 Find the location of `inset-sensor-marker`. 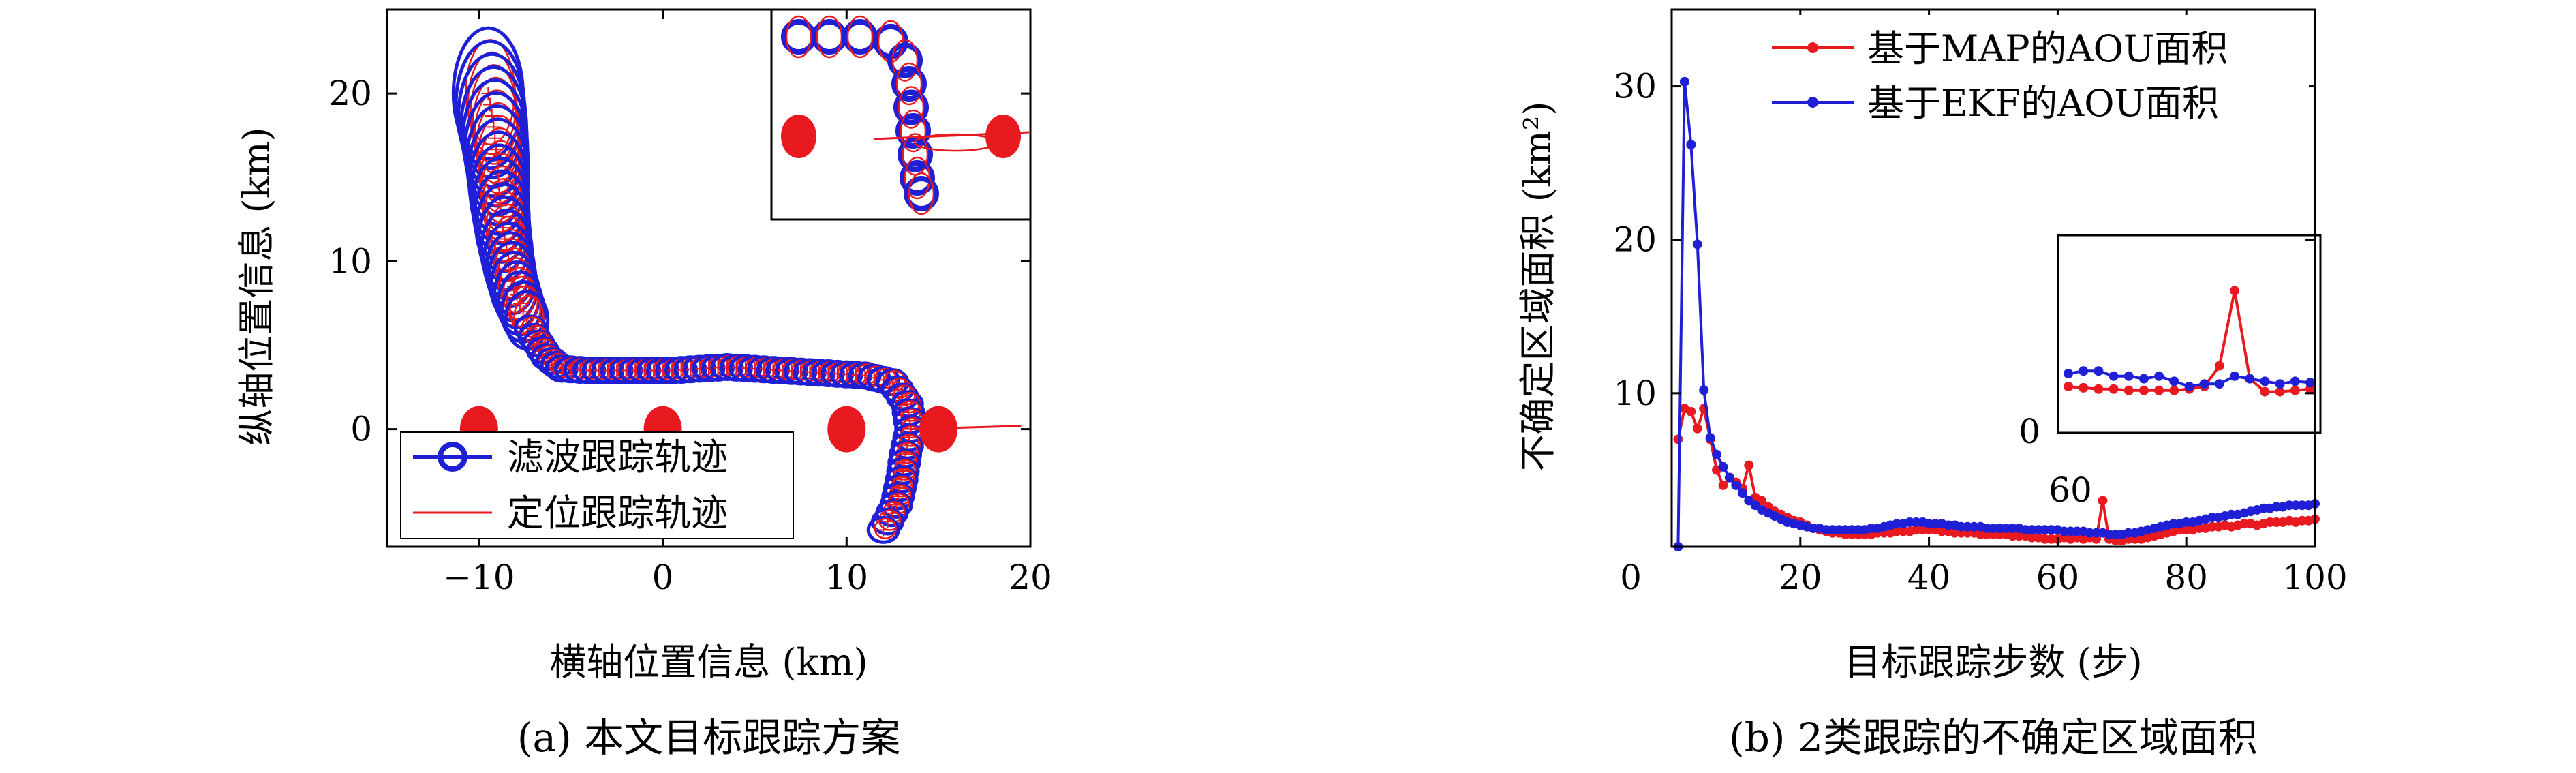

inset-sensor-marker is located at coordinates (798, 136).